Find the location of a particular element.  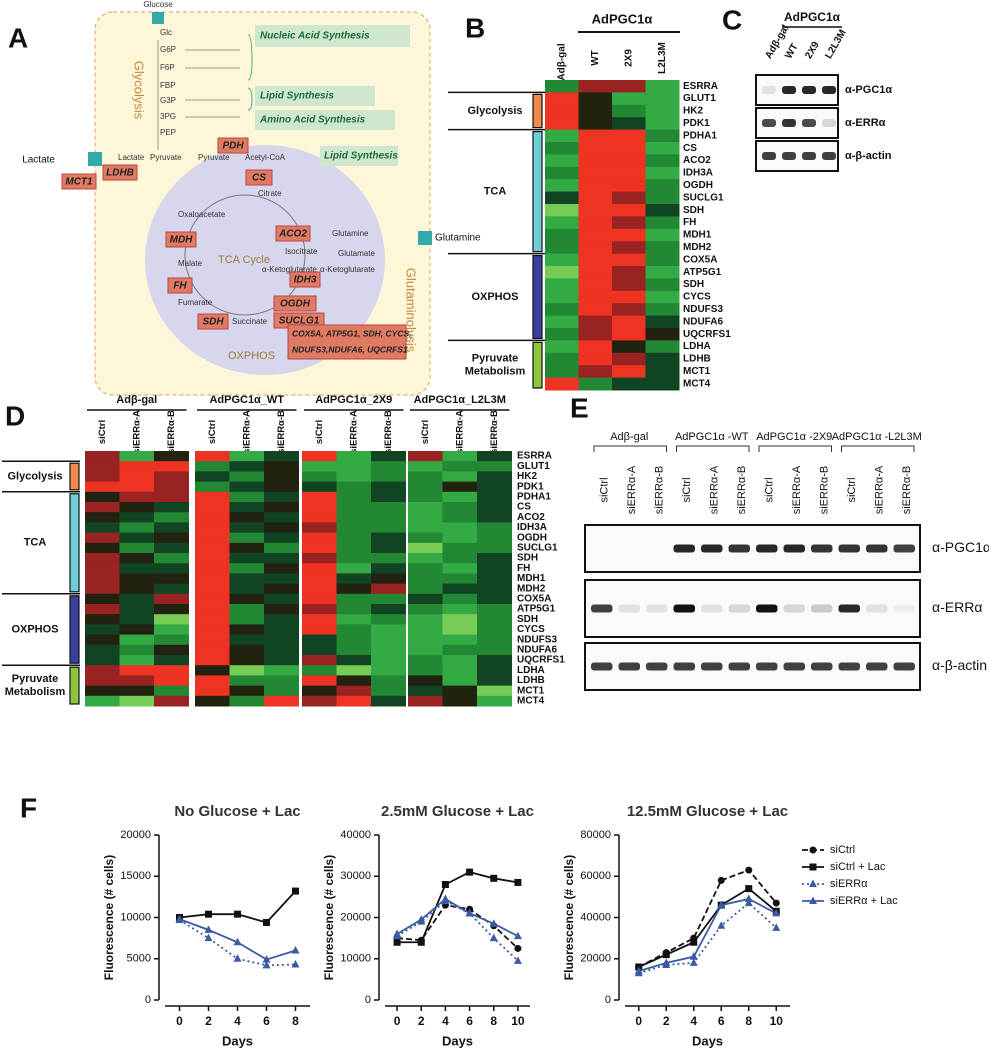

label: SDH is located at coordinates (213, 322).